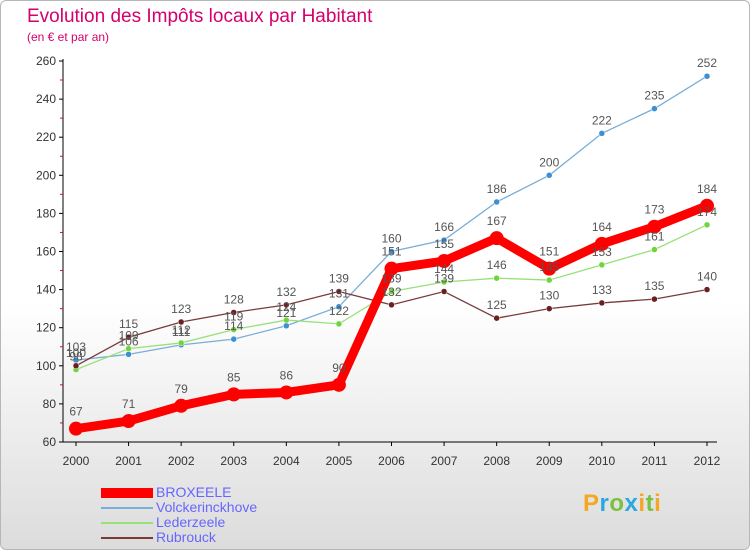 This screenshot has height=550, width=750. I want to click on data-label: 90, so click(339, 368).